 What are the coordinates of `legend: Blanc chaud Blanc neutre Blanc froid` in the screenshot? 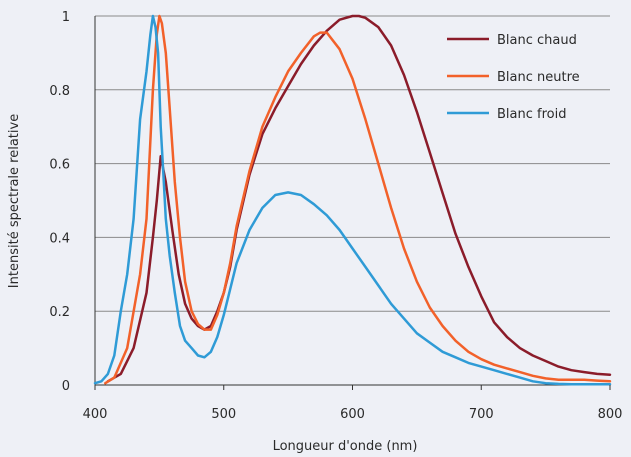 It's located at (513, 77).